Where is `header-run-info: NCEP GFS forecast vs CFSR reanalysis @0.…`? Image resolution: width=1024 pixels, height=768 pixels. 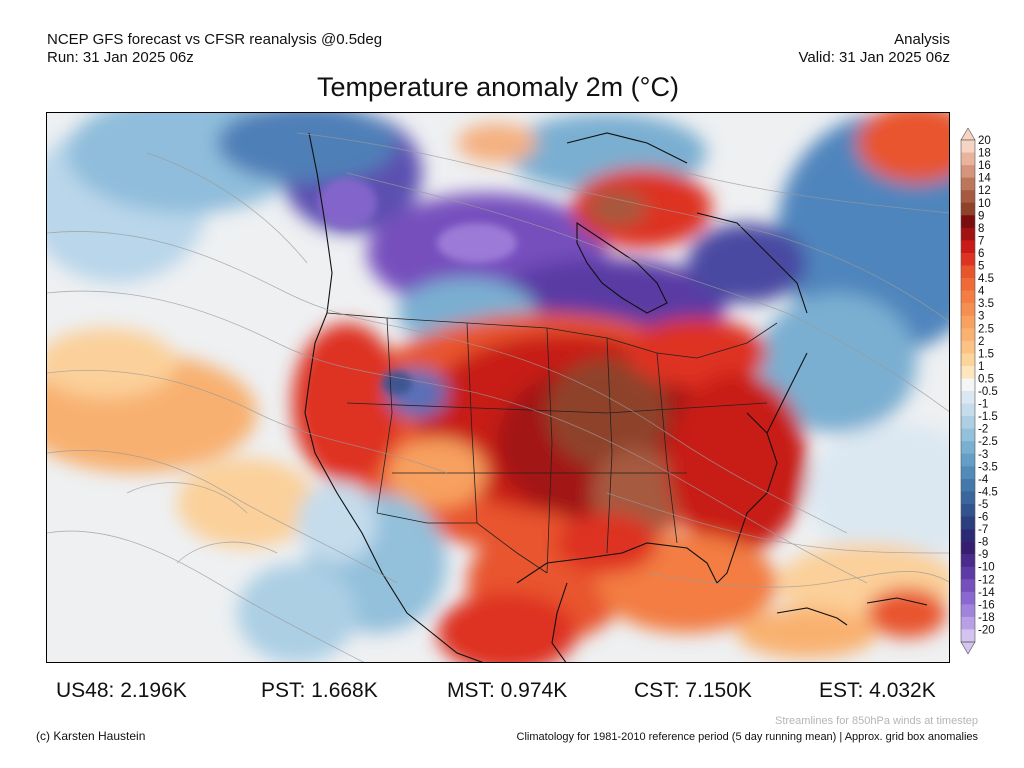
header-run-info: NCEP GFS forecast vs CFSR reanalysis @0.… is located at coordinates (214, 49).